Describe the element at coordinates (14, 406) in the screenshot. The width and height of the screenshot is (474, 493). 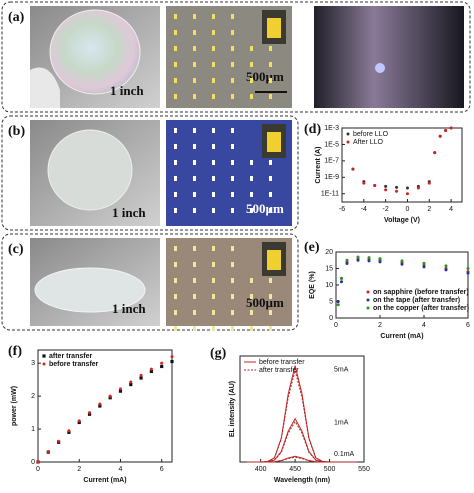
I see `y-axis-label: power (mW)` at that location.